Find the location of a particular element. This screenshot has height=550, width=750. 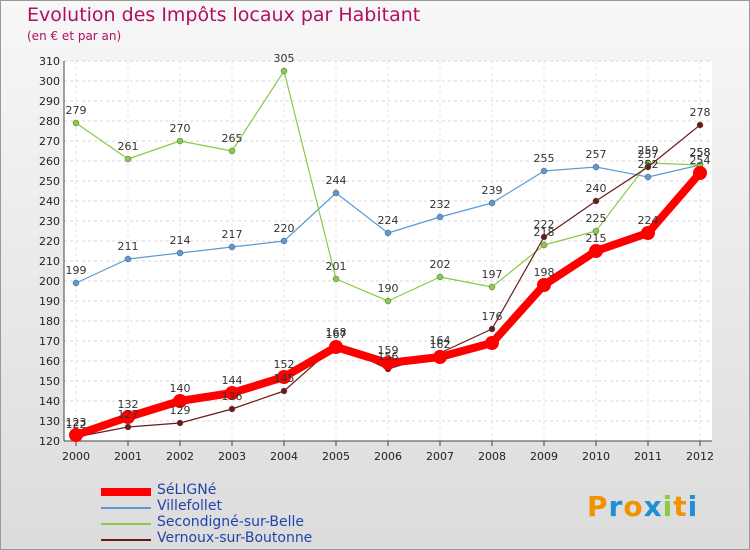

data-label: 197 is located at coordinates (492, 274).